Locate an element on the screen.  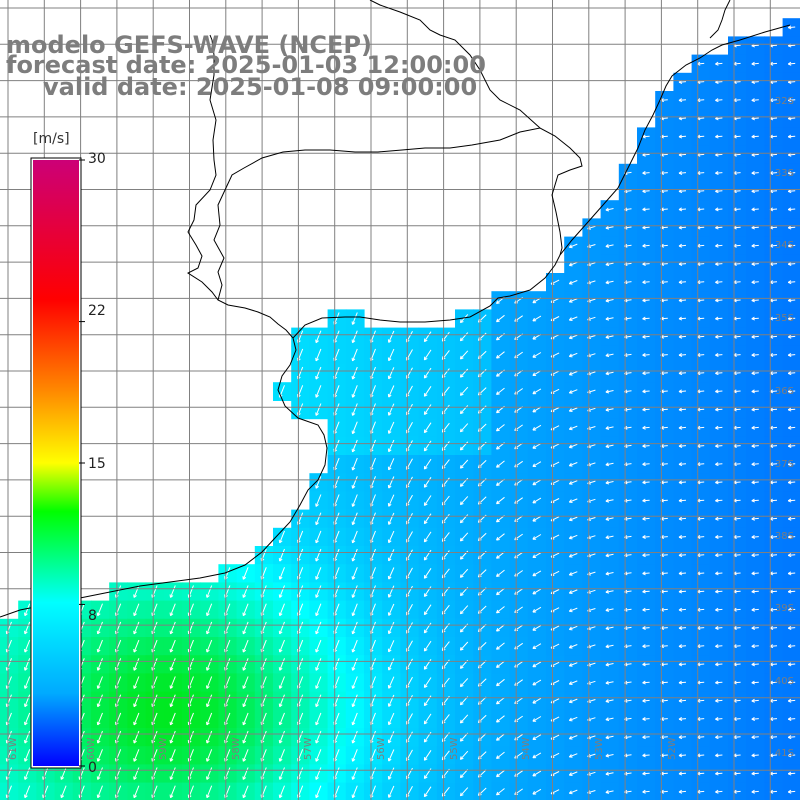
lon-label-60w: 60W is located at coordinates (91, 748).